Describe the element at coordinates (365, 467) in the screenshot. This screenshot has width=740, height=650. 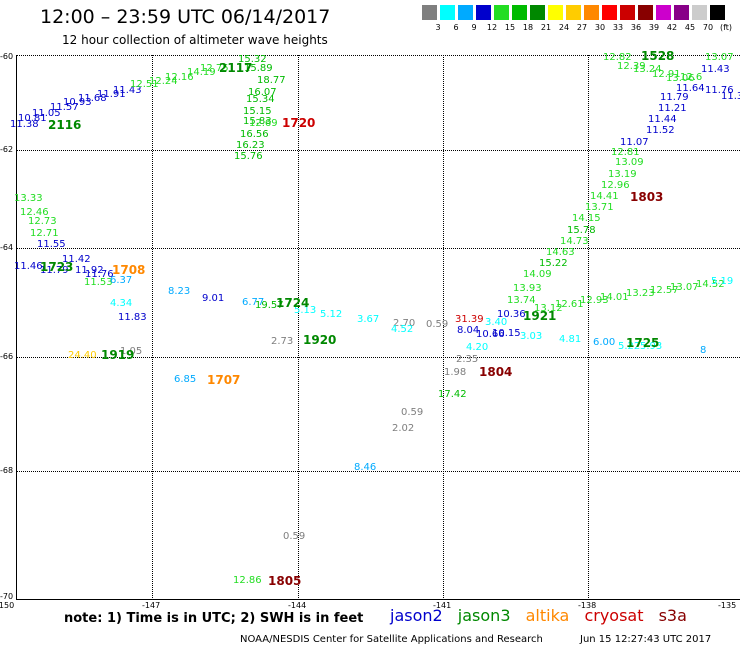
I see `wave-height-label: 8.46` at that location.